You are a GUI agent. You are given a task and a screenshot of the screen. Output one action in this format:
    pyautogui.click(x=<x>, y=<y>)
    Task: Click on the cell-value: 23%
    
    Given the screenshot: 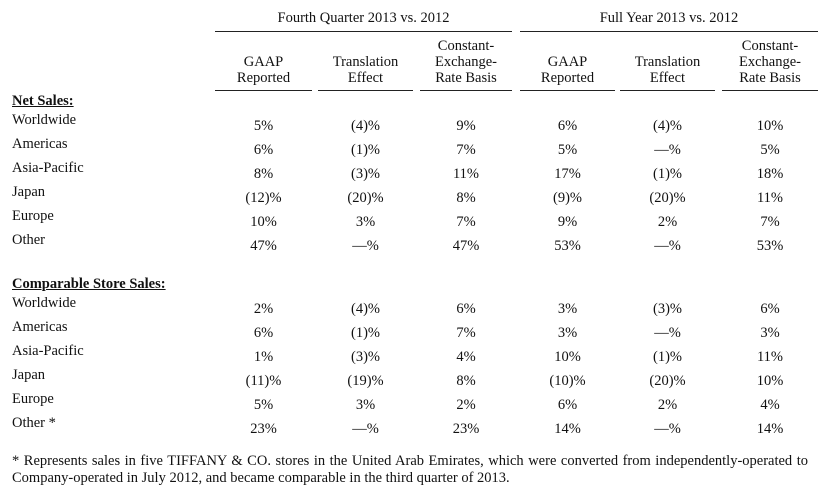 What is the action you would take?
    pyautogui.click(x=263, y=429)
    